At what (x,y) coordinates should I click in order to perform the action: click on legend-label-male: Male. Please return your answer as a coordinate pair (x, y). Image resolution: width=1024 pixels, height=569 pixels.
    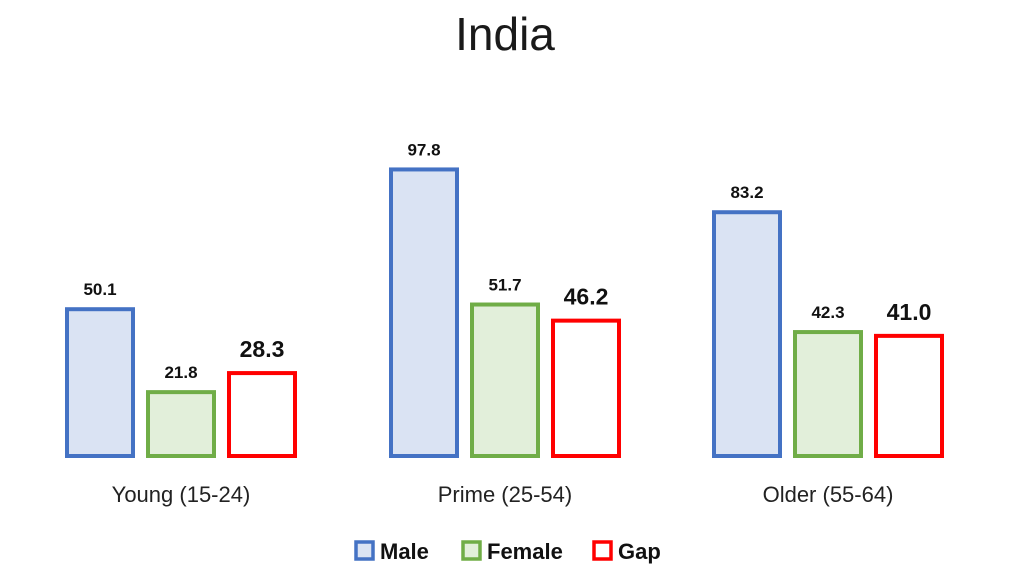
    Looking at the image, I should click on (404, 551).